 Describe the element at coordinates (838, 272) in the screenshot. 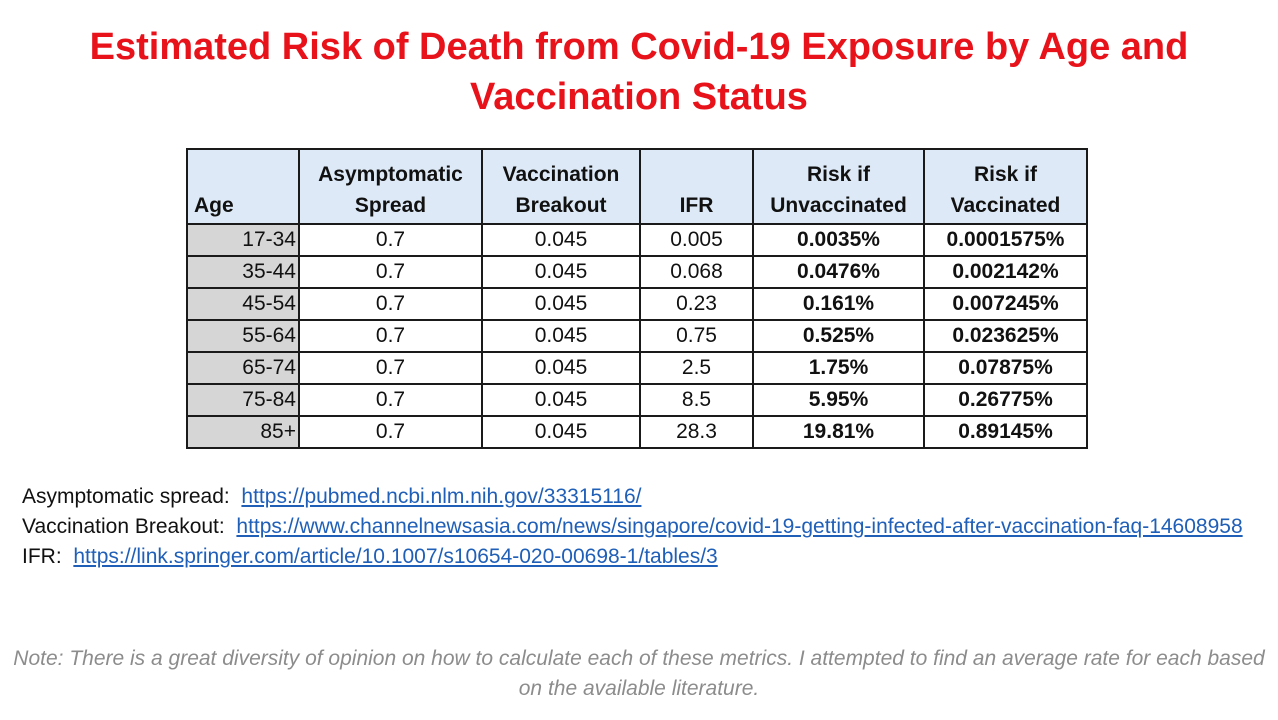

I see `cell-risk-unvaccinated: 0.0476%` at that location.